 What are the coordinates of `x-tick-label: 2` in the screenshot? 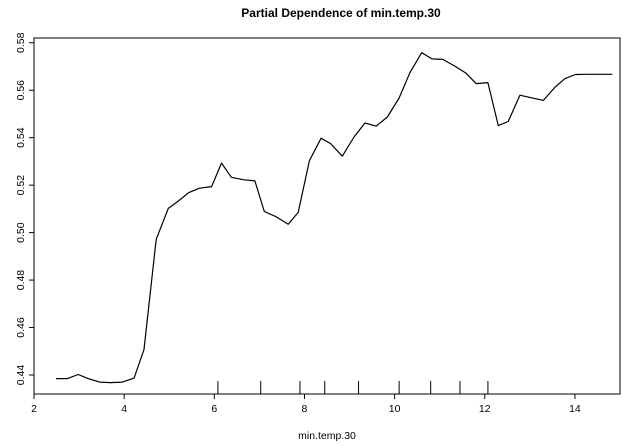 It's located at (34, 409).